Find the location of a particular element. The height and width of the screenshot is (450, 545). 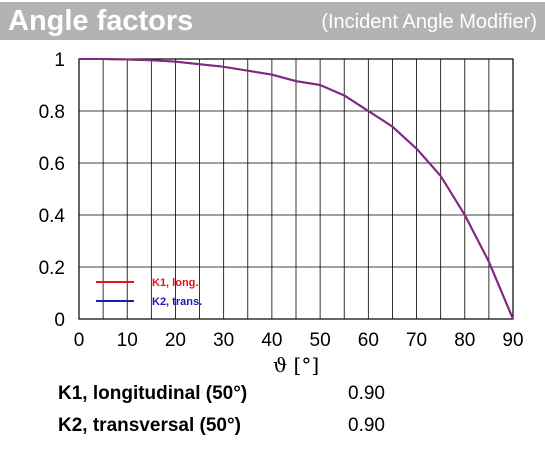

k2-value: 0.90 is located at coordinates (366, 425).